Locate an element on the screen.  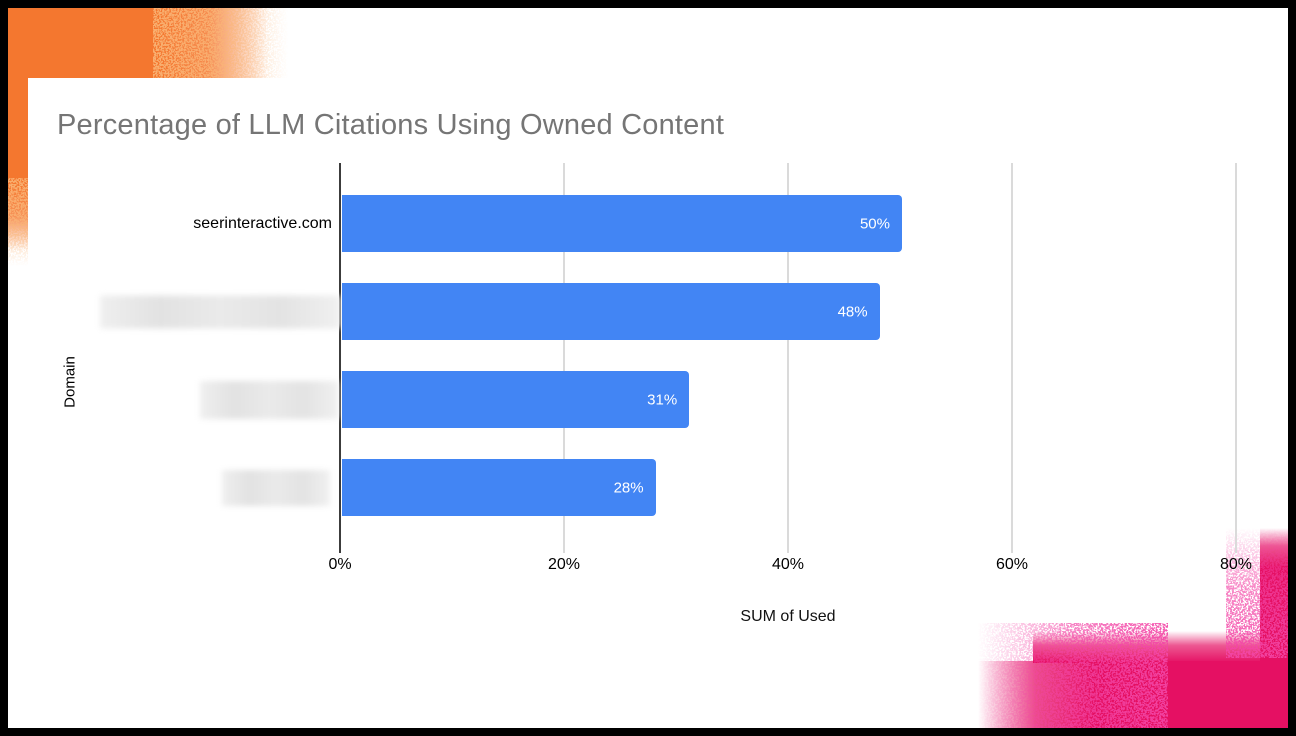
bar-value-label: 50% is located at coordinates (874, 223).